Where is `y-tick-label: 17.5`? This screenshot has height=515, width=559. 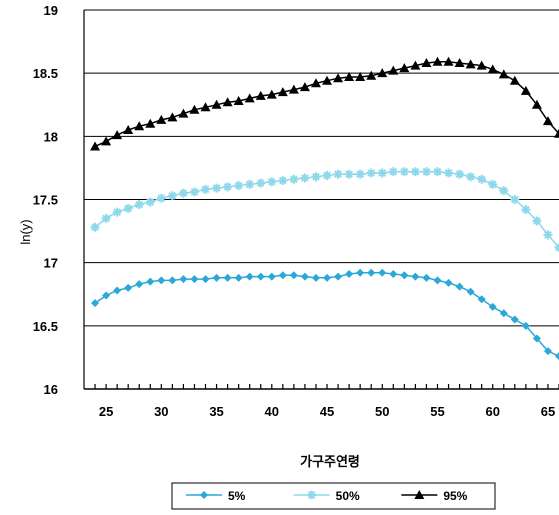
y-tick-label: 17.5 is located at coordinates (45, 200).